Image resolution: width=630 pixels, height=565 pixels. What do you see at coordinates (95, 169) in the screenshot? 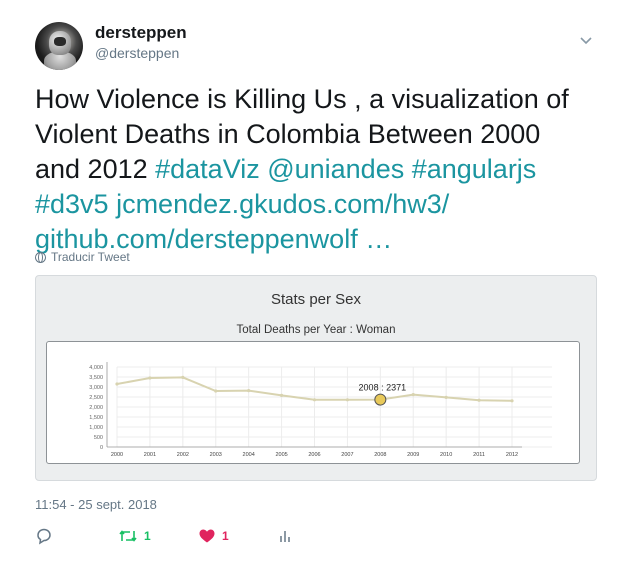
I see `tweet-text-segment: and 2012` at bounding box center [95, 169].